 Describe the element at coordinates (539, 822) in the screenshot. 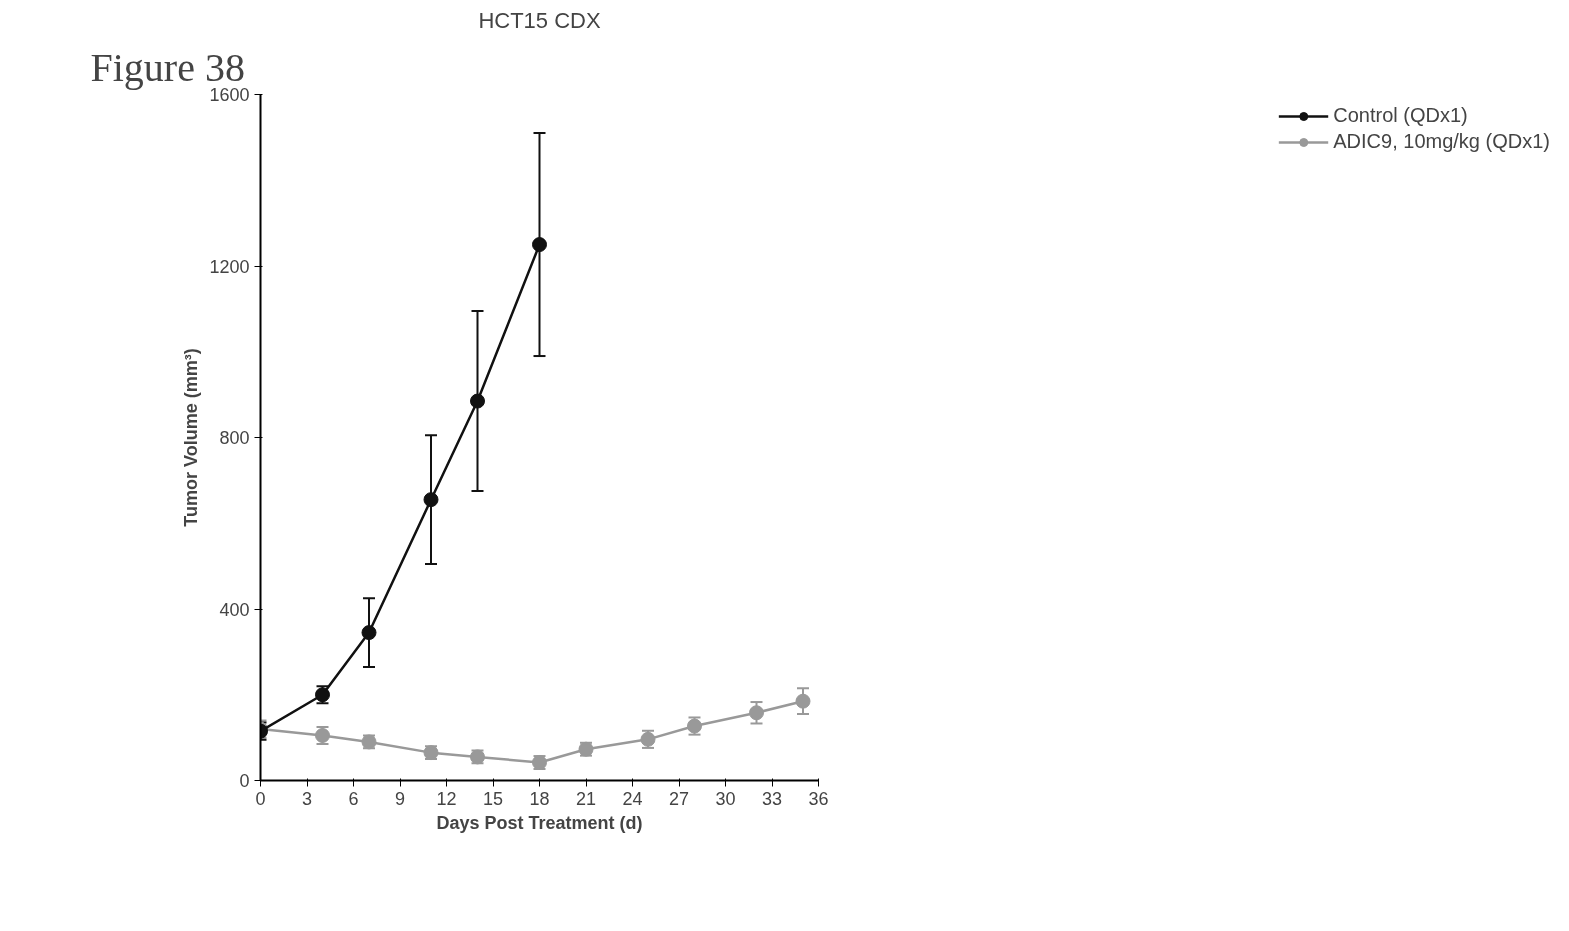

I see `x-axis-title: Days Post Treatment (d)` at that location.